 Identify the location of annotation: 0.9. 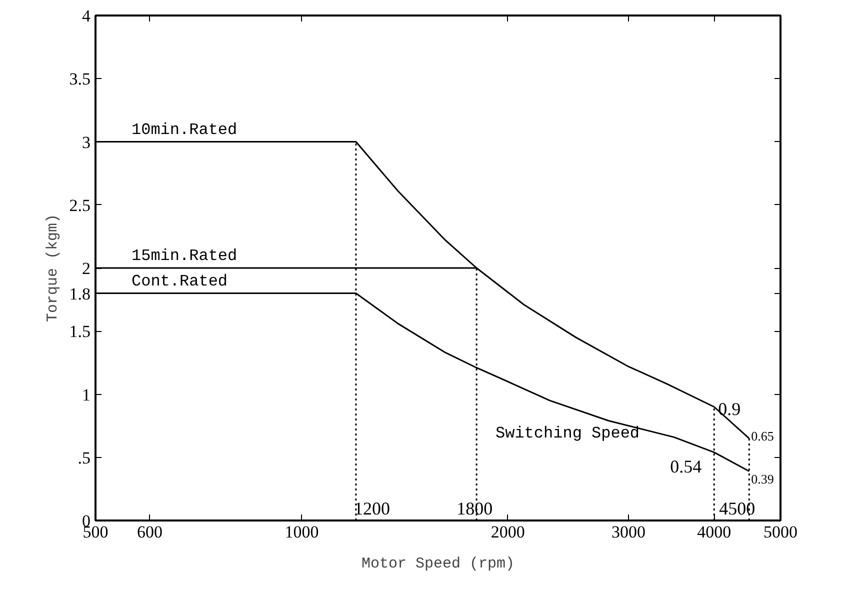
(729, 408).